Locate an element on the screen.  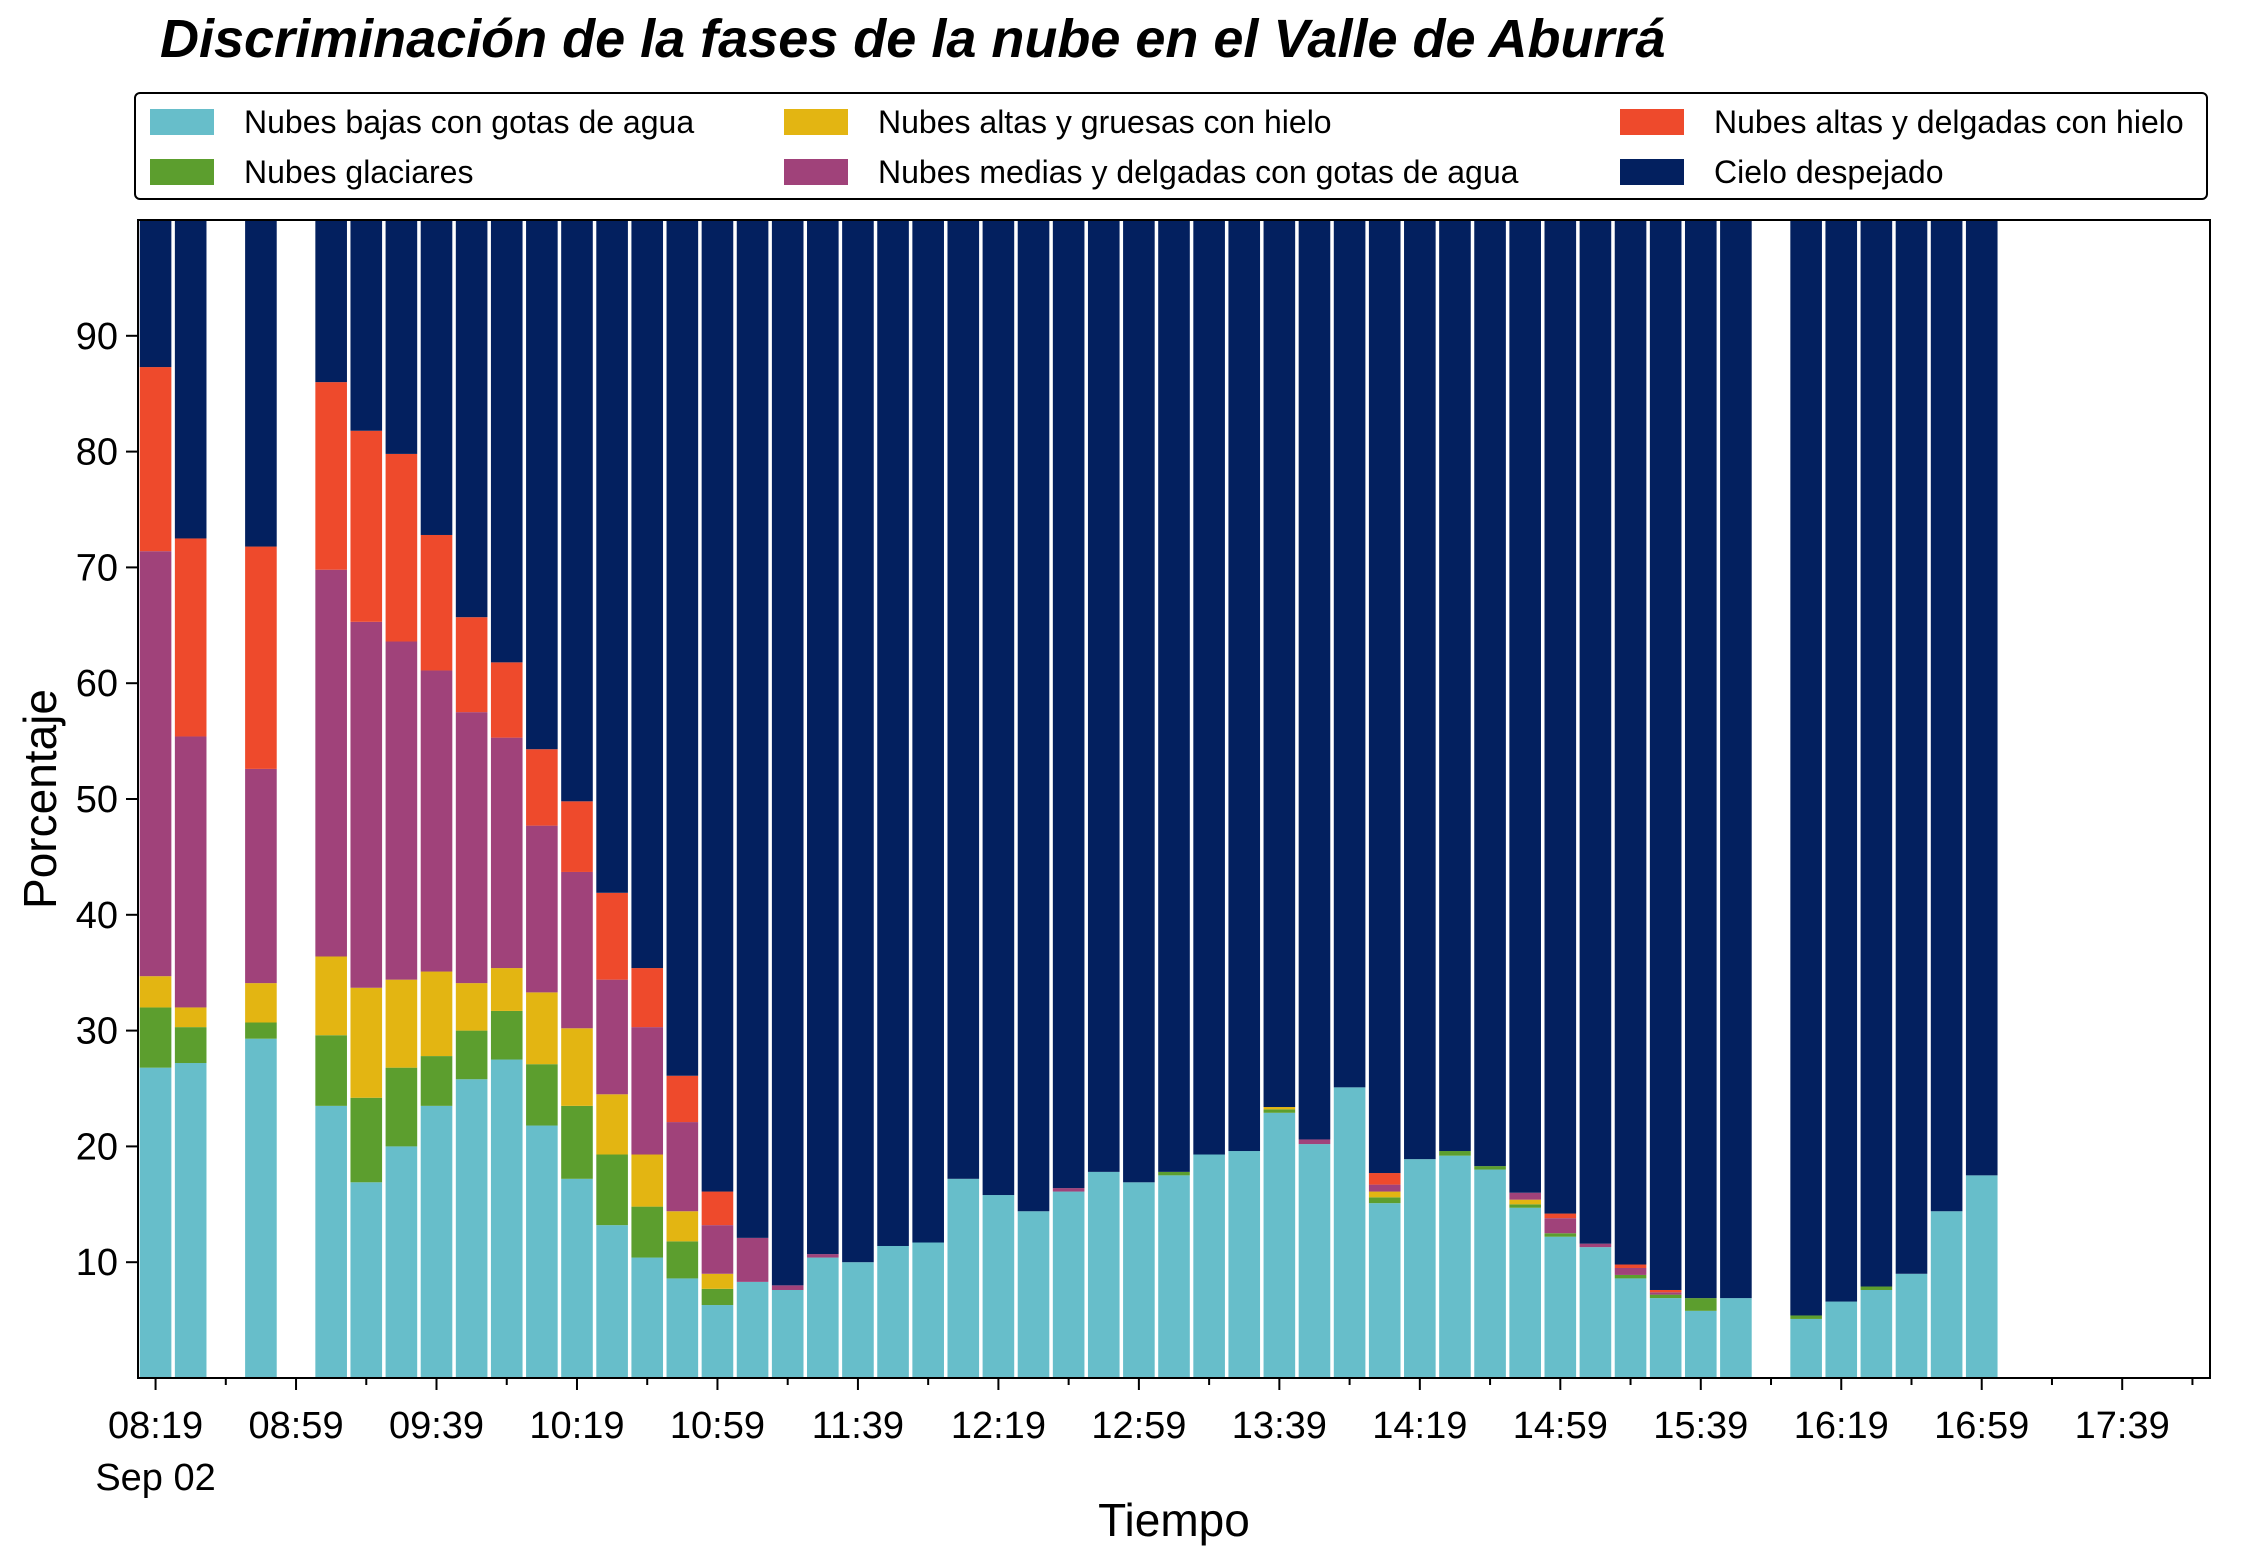
bar-1639-s0 is located at coordinates (1911, 1325).